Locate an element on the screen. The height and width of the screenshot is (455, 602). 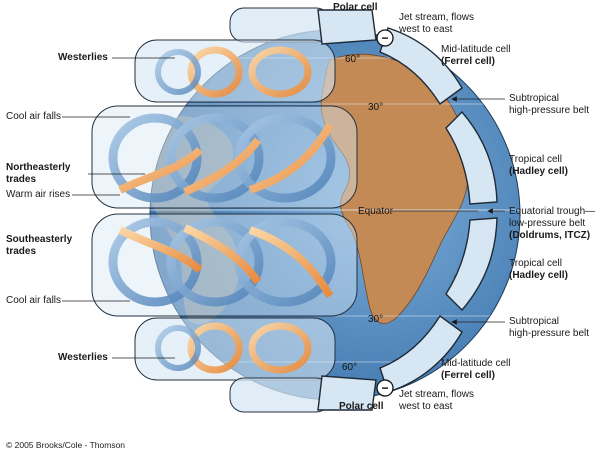
label-subtropical-top-line1: Subtropical is located at coordinates (534, 98).